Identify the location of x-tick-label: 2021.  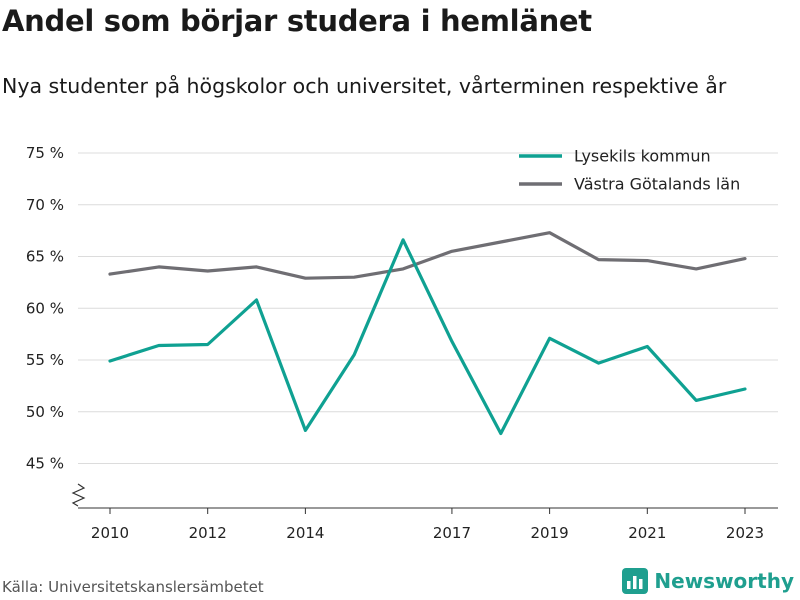
(647, 533).